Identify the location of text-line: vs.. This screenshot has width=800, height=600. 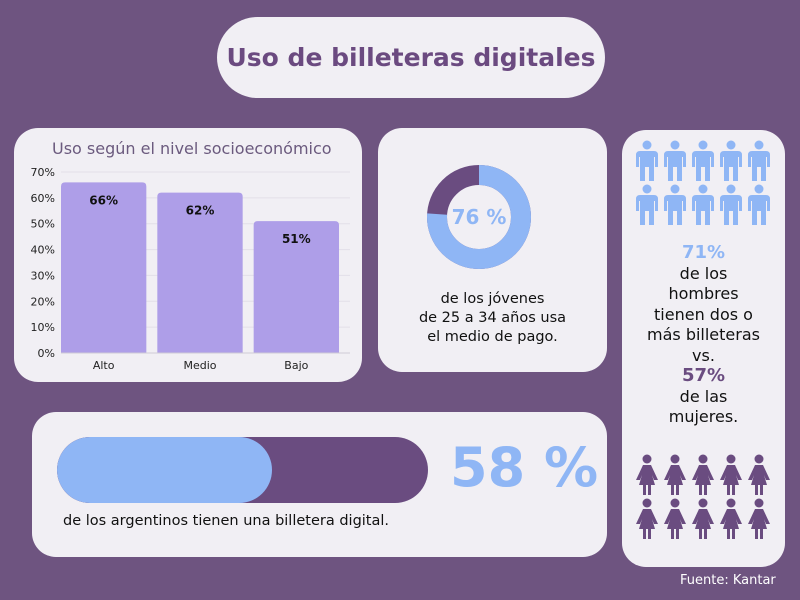
(703, 355).